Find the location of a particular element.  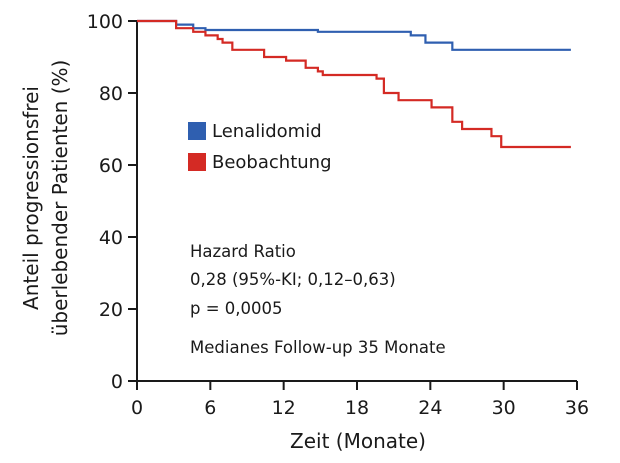

legend: Lenalidomid Beobachtung is located at coordinates (260, 147).